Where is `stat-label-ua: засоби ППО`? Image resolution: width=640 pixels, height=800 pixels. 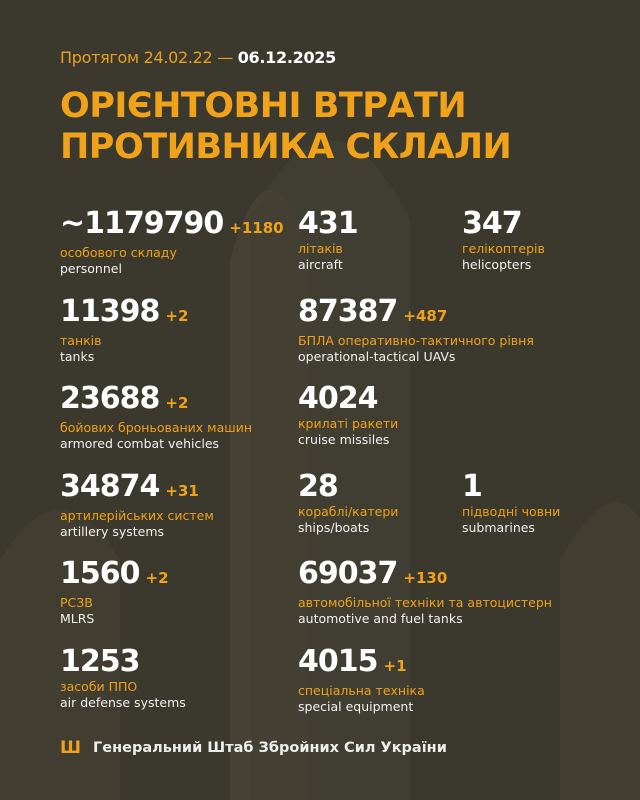 stat-label-ua: засоби ППО is located at coordinates (99, 686).